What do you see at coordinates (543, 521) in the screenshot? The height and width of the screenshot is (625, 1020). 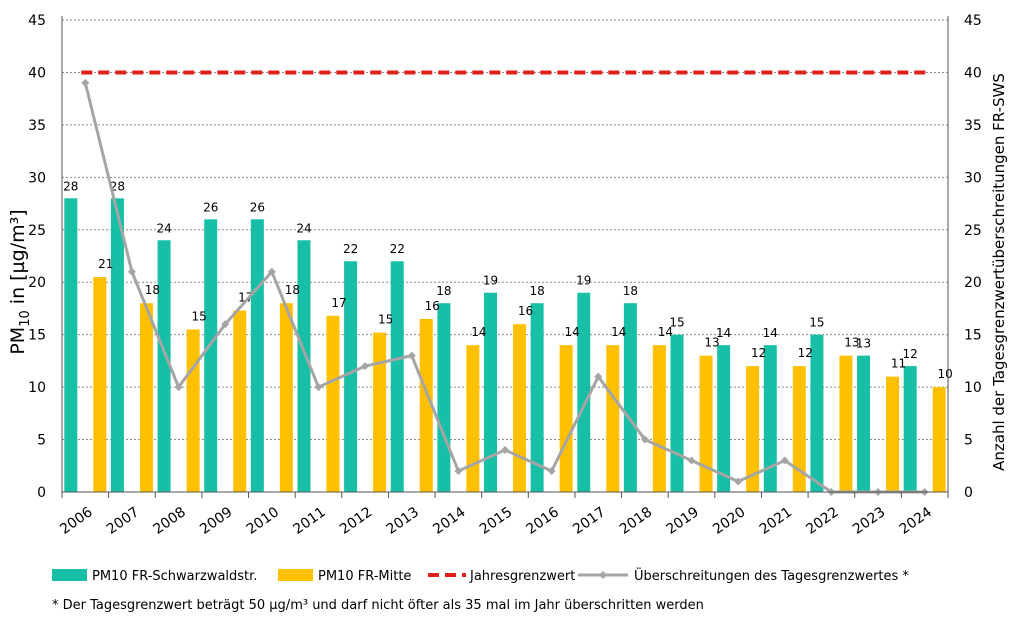 I see `x-tick-label: 2016` at bounding box center [543, 521].